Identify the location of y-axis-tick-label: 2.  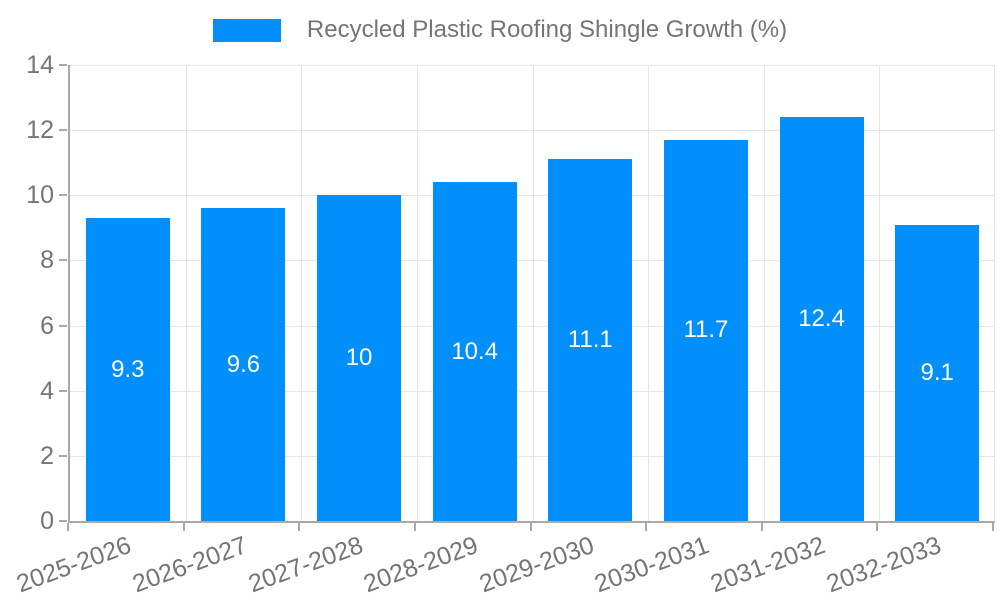
(47, 455).